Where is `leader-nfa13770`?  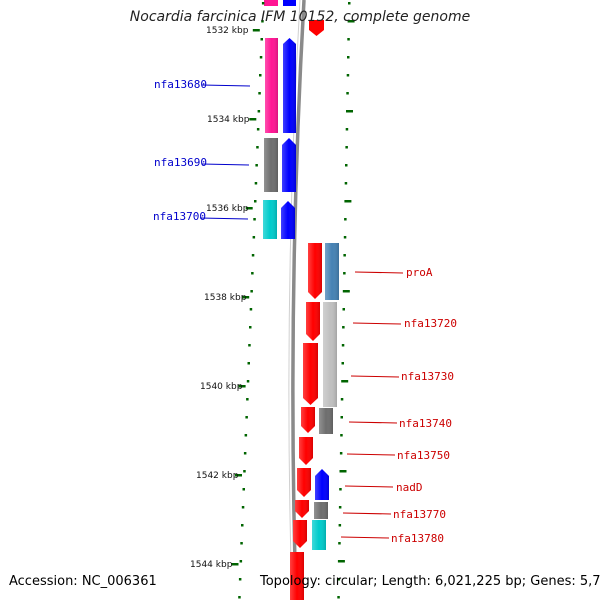 leader-nfa13770 is located at coordinates (367, 513).